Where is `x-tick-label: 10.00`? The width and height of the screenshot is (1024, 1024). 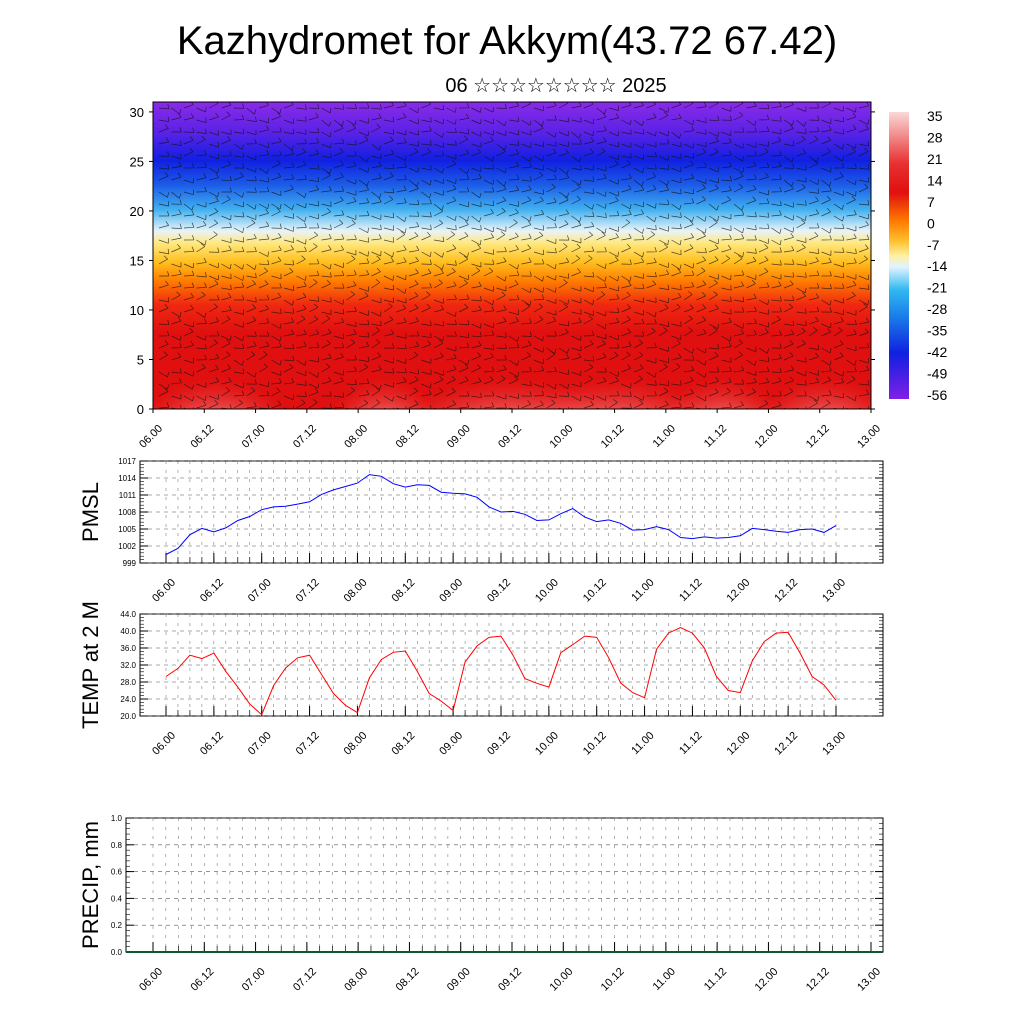 x-tick-label: 10.00 is located at coordinates (561, 980).